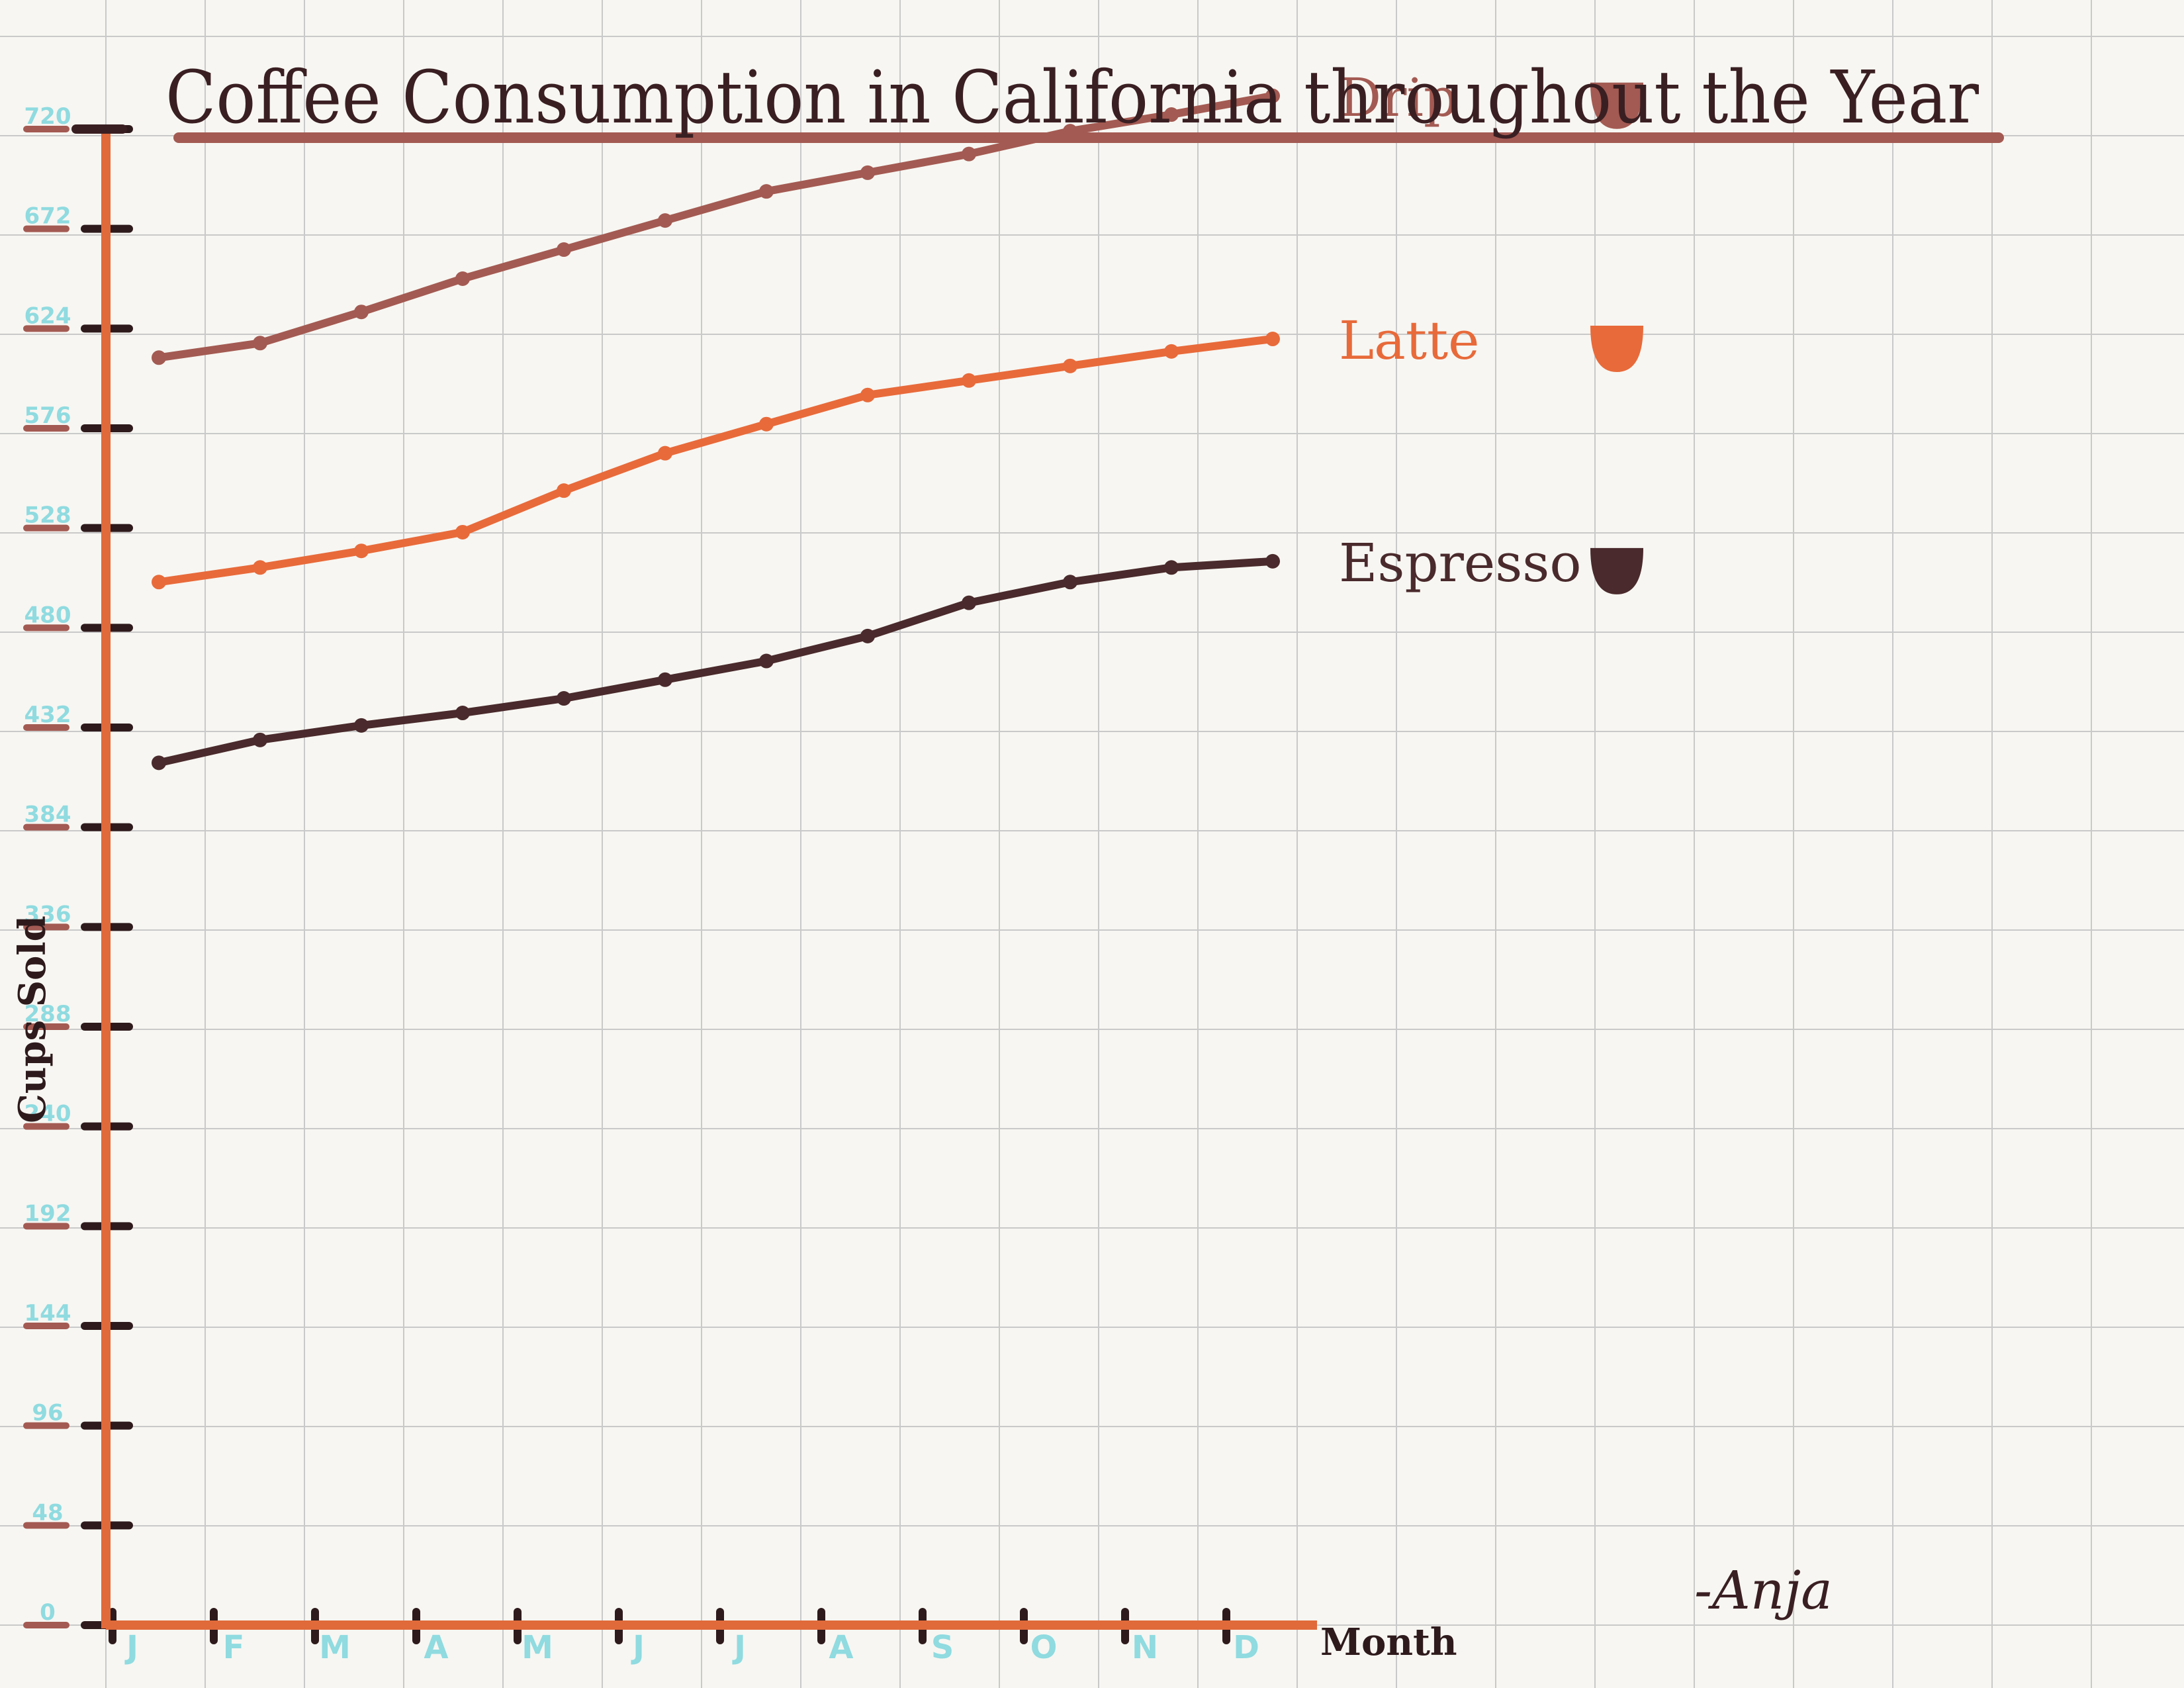  I want to click on y-tick-label: 576, so click(47, 415).